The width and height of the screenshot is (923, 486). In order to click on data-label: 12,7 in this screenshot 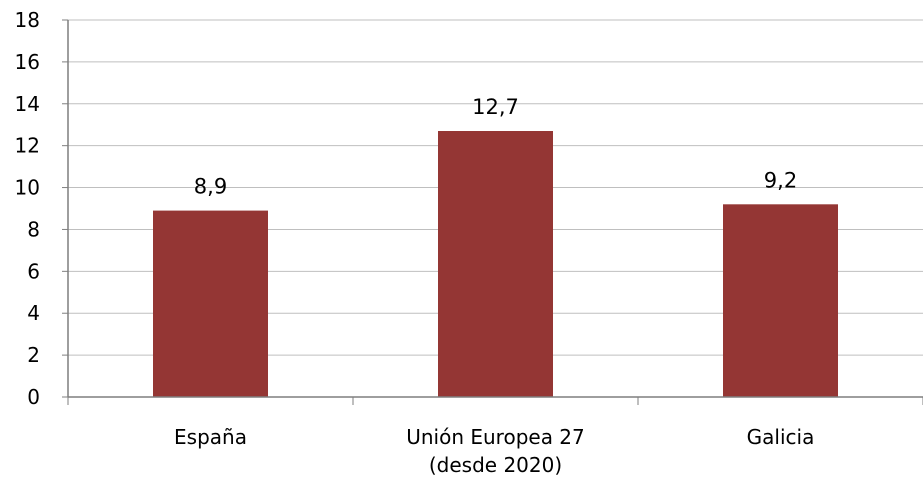, I will do `click(495, 107)`.